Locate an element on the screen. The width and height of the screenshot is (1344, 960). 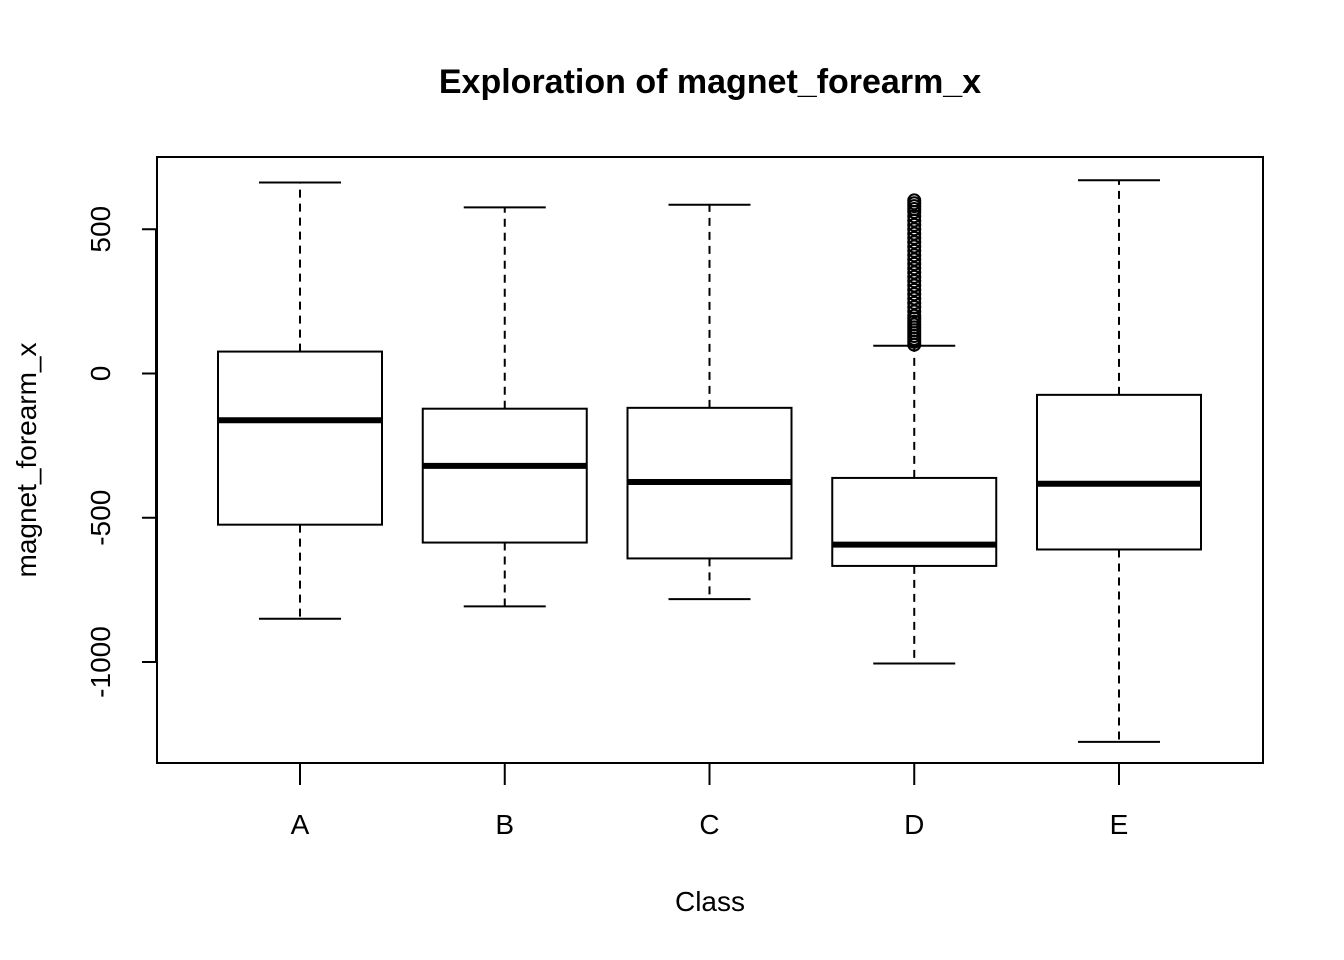
y-axis-label: magnet_forearm_x is located at coordinates (26, 459).